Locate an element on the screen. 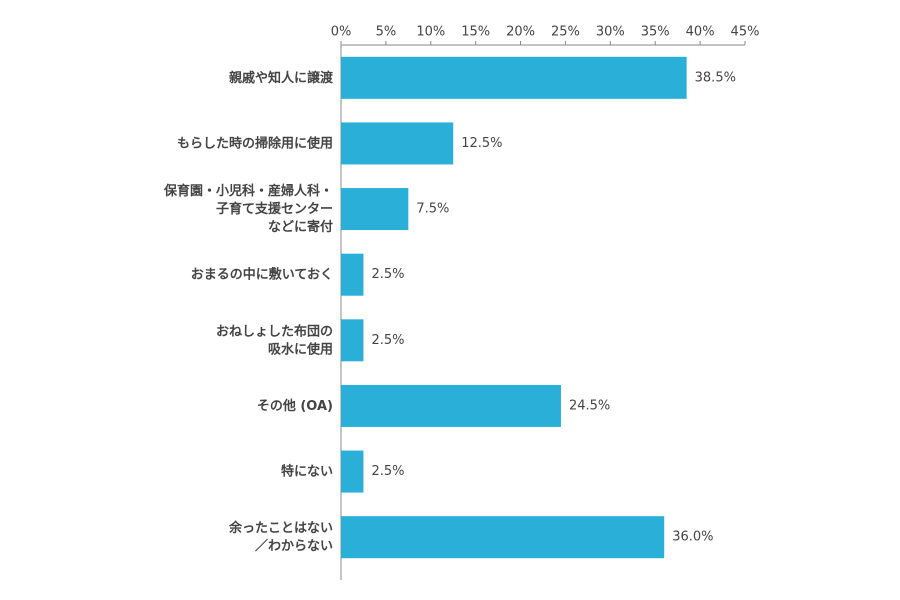  y-tick-label: その他 (OA) is located at coordinates (295, 405).